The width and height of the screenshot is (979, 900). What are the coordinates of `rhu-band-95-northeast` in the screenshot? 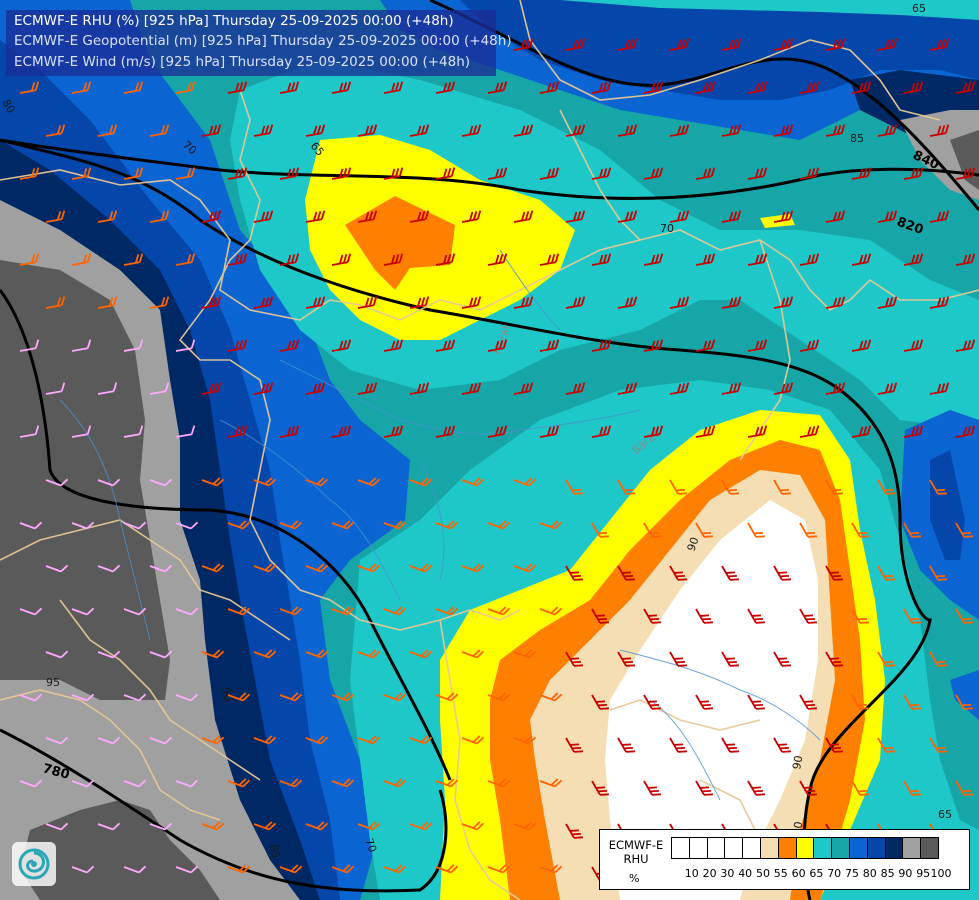 It's located at (939, 155).